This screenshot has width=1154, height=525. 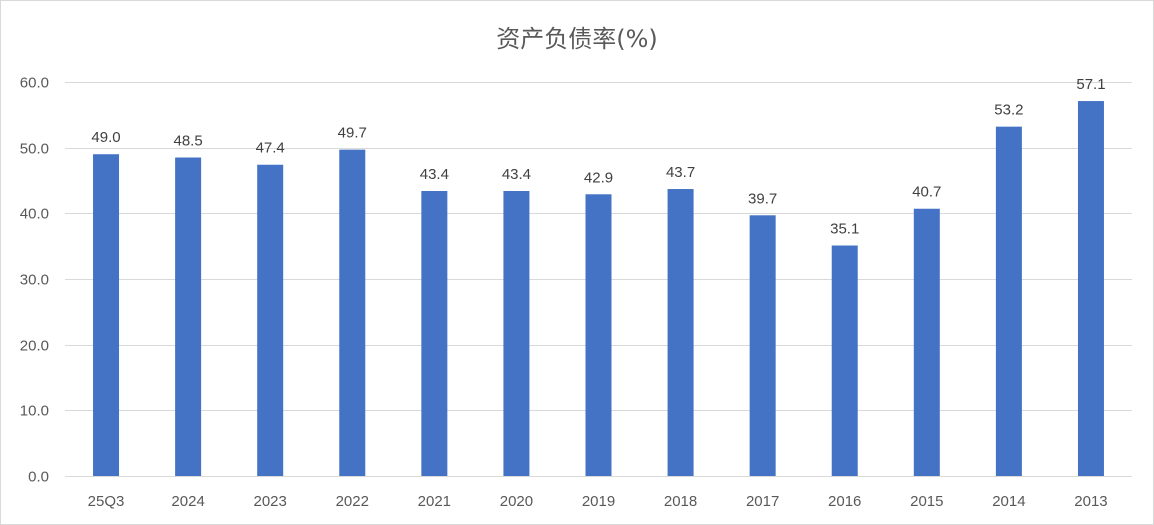 I want to click on data-label: 42.9, so click(x=598, y=177).